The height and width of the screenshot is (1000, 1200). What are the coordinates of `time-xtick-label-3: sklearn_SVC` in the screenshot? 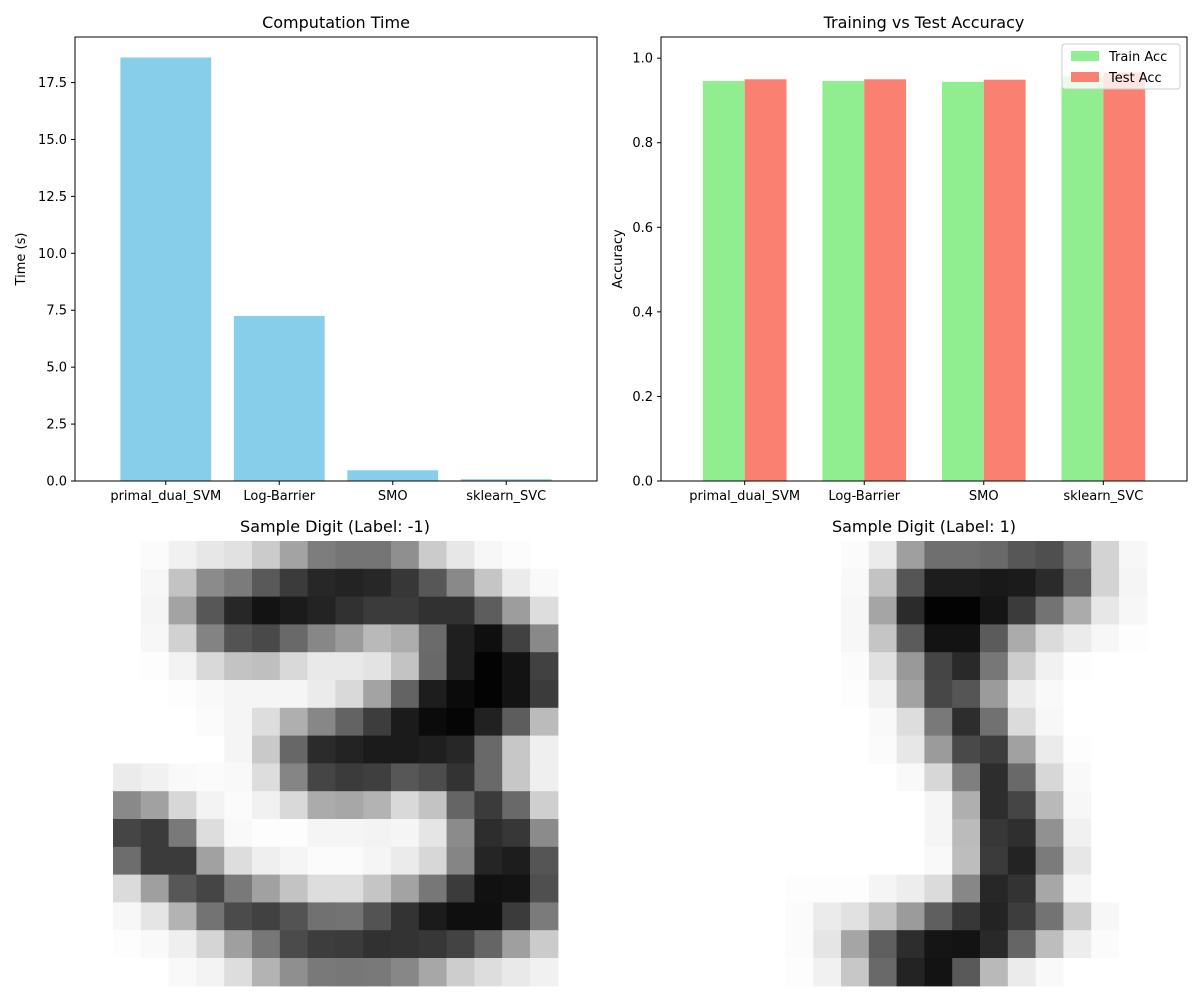 It's located at (506, 496).